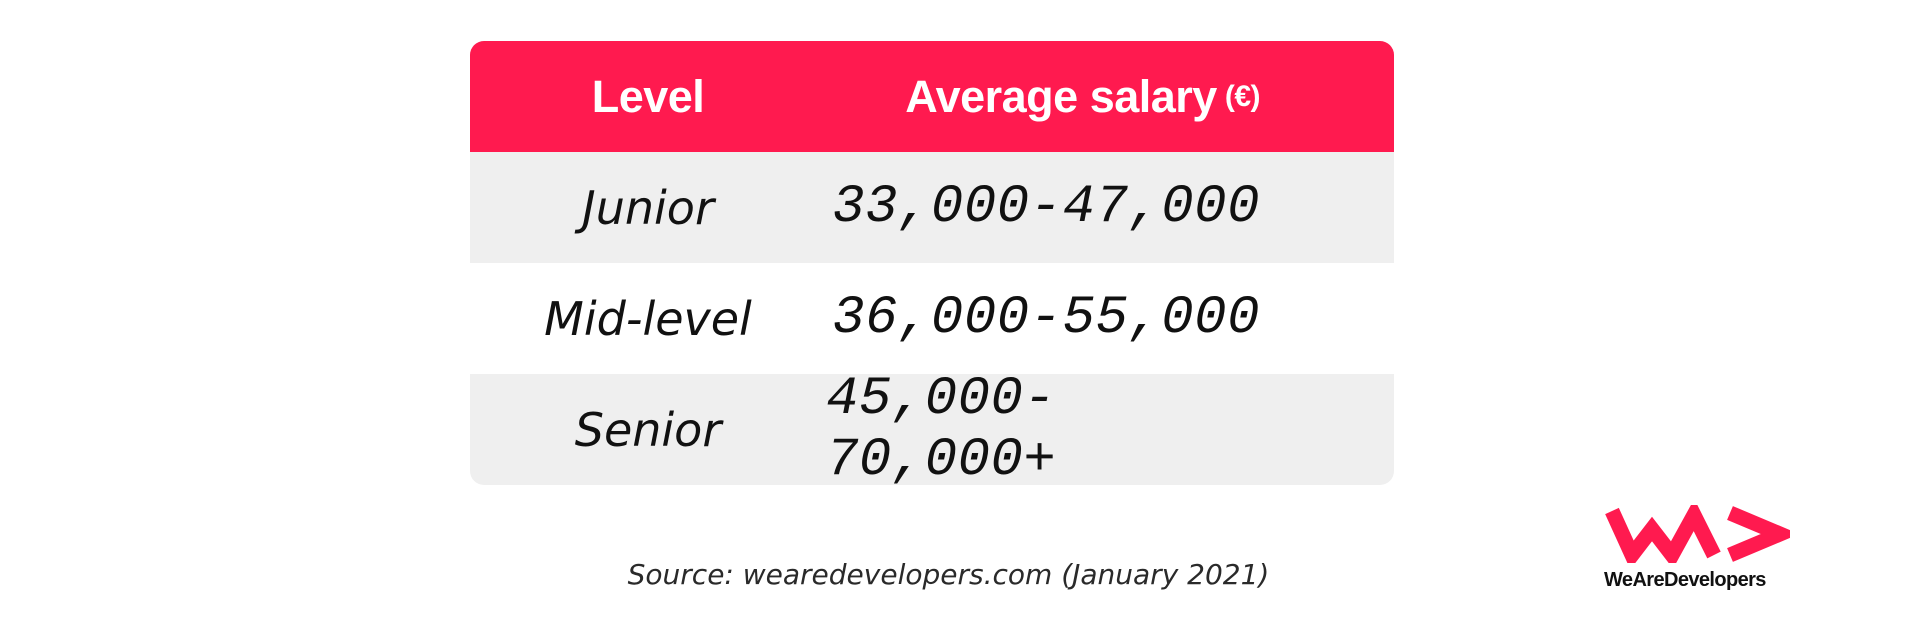  I want to click on table-row: Senior 45,000-70,000+, so click(932, 427).